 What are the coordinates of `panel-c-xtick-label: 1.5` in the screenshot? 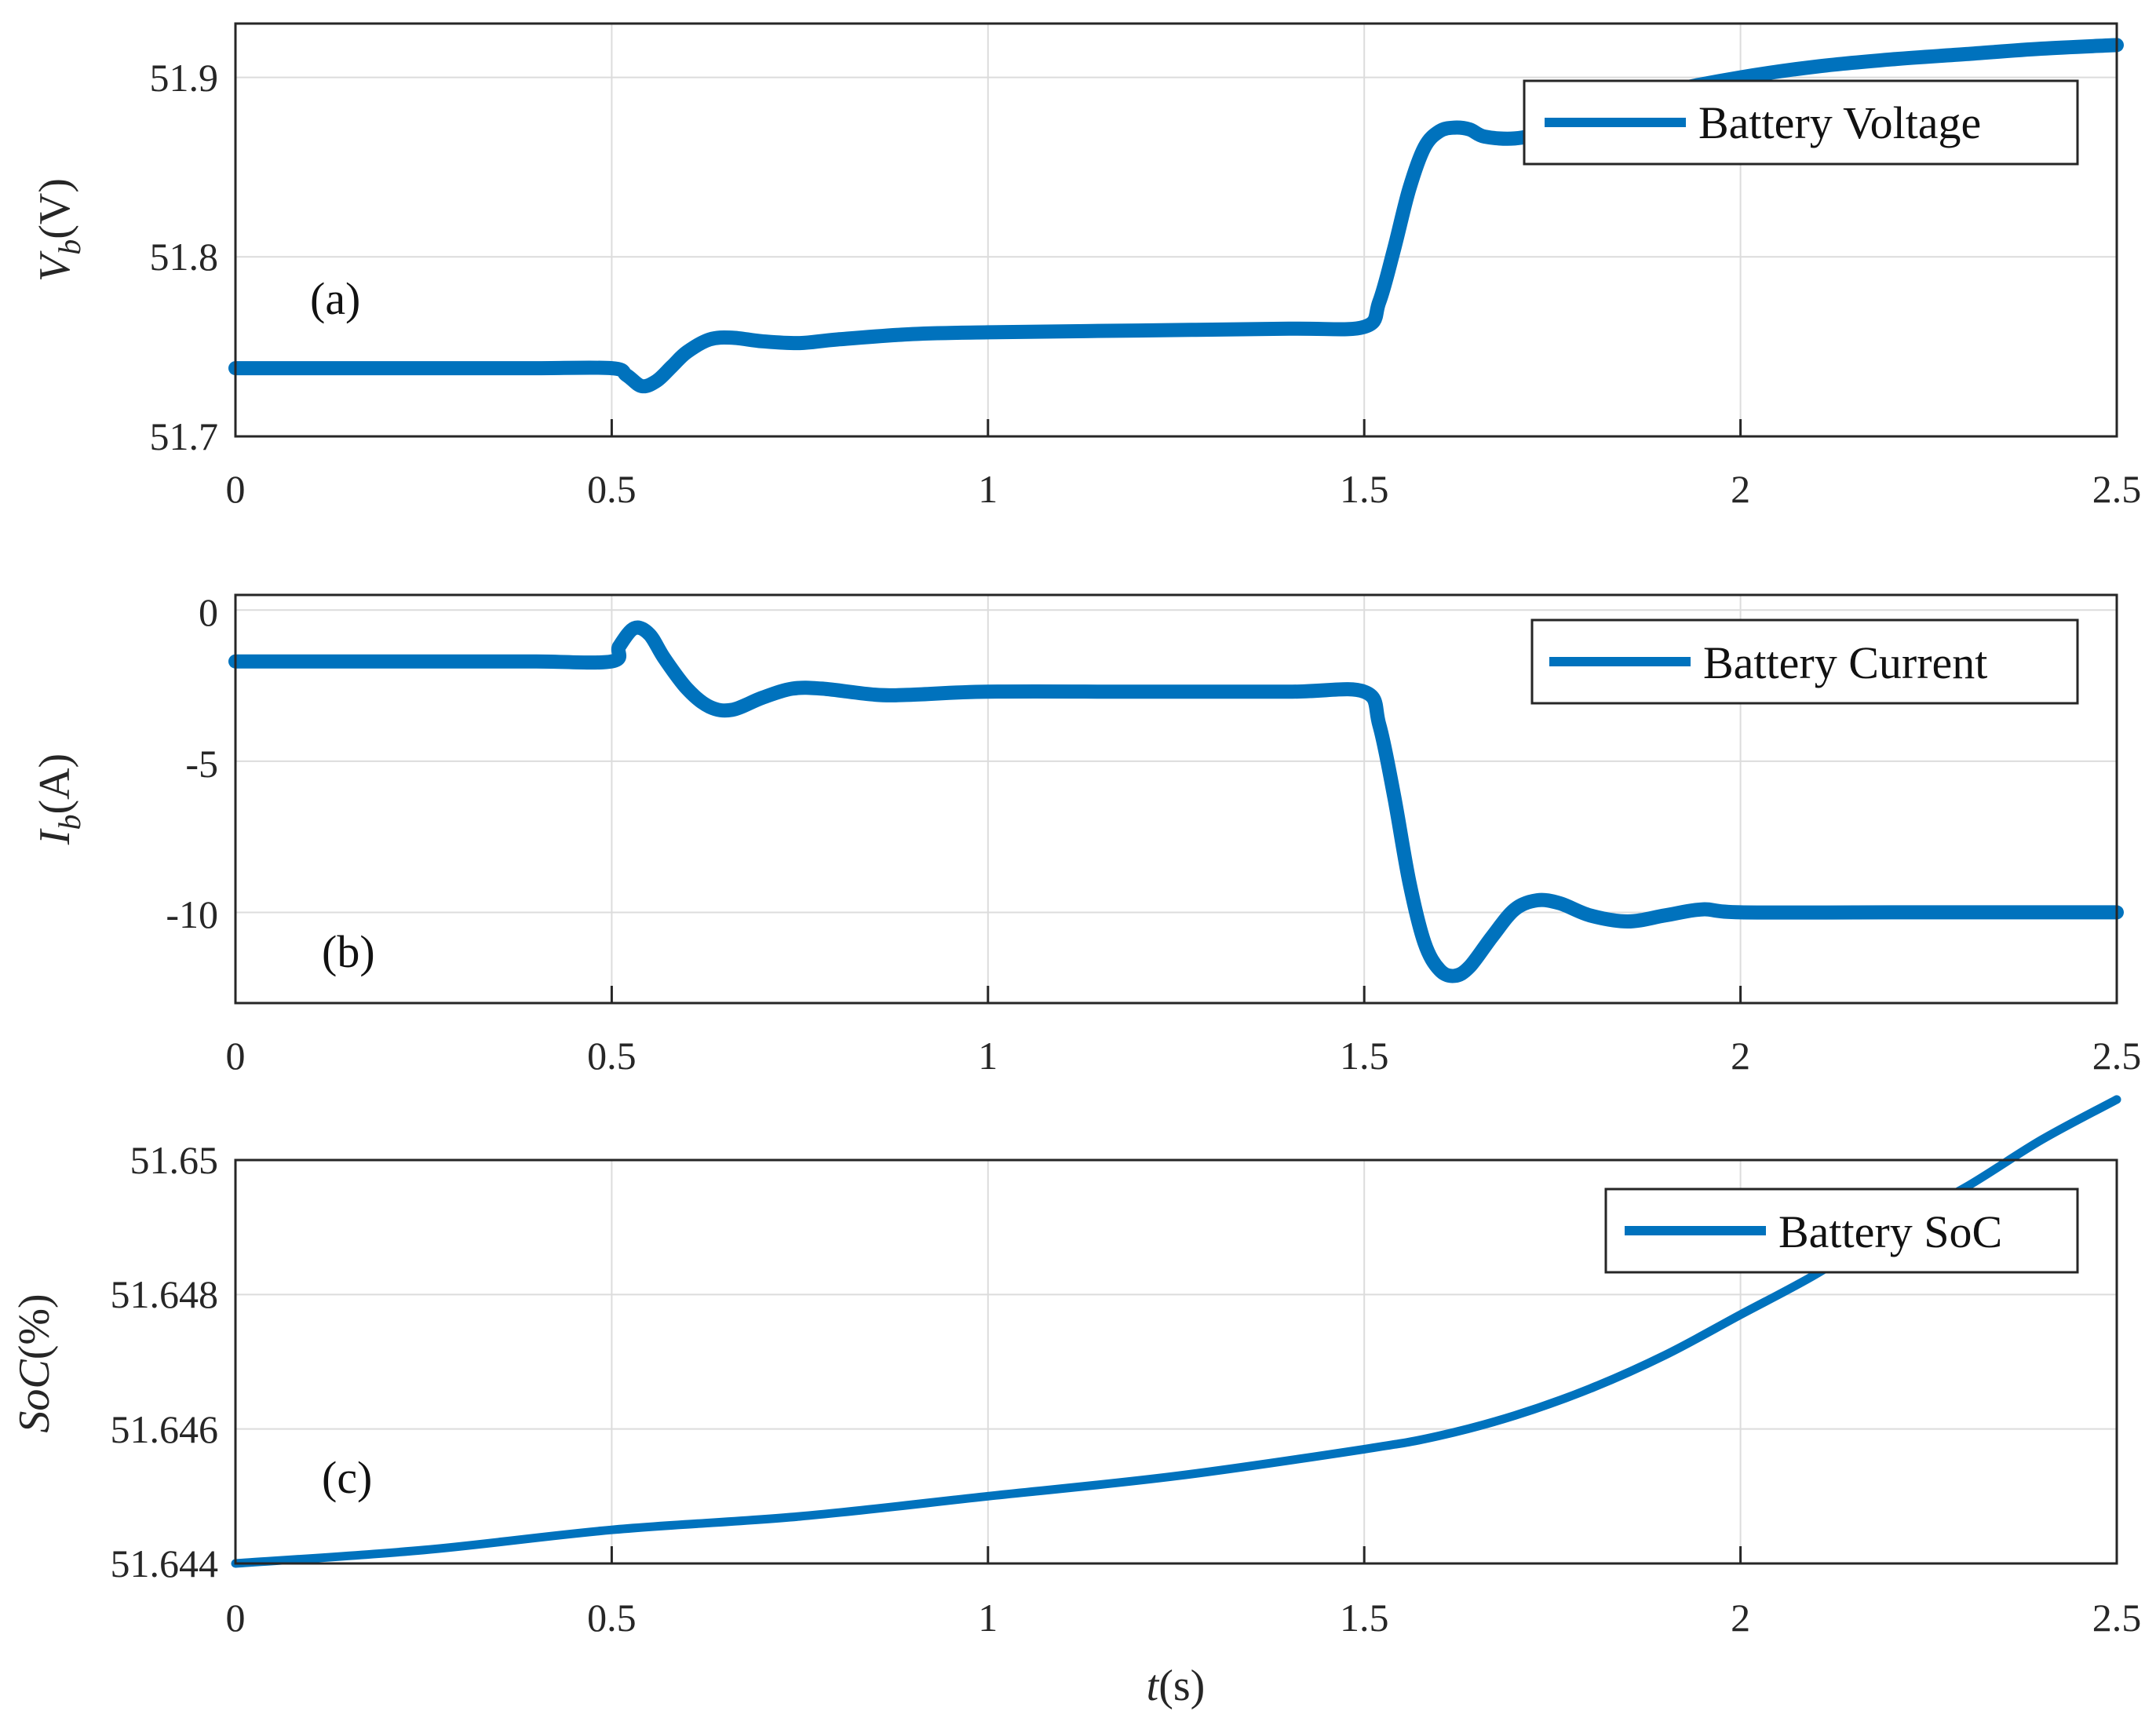 It's located at (1364, 1618).